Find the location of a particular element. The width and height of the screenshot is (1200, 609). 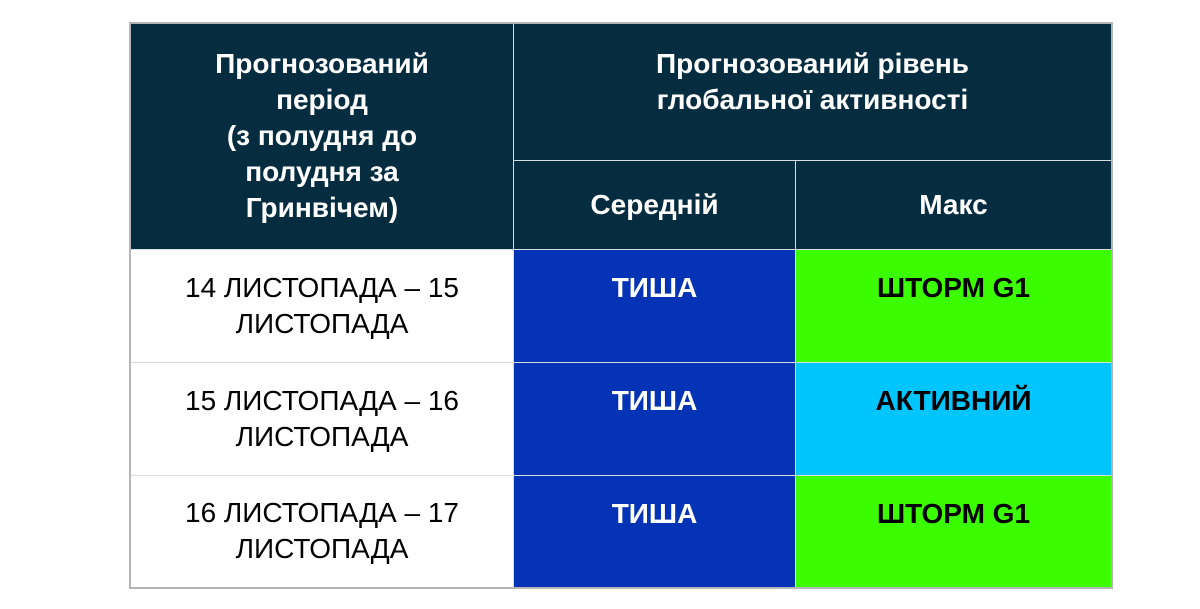

period-line: 14 ЛИСТОПАДА – 15 is located at coordinates (322, 287).